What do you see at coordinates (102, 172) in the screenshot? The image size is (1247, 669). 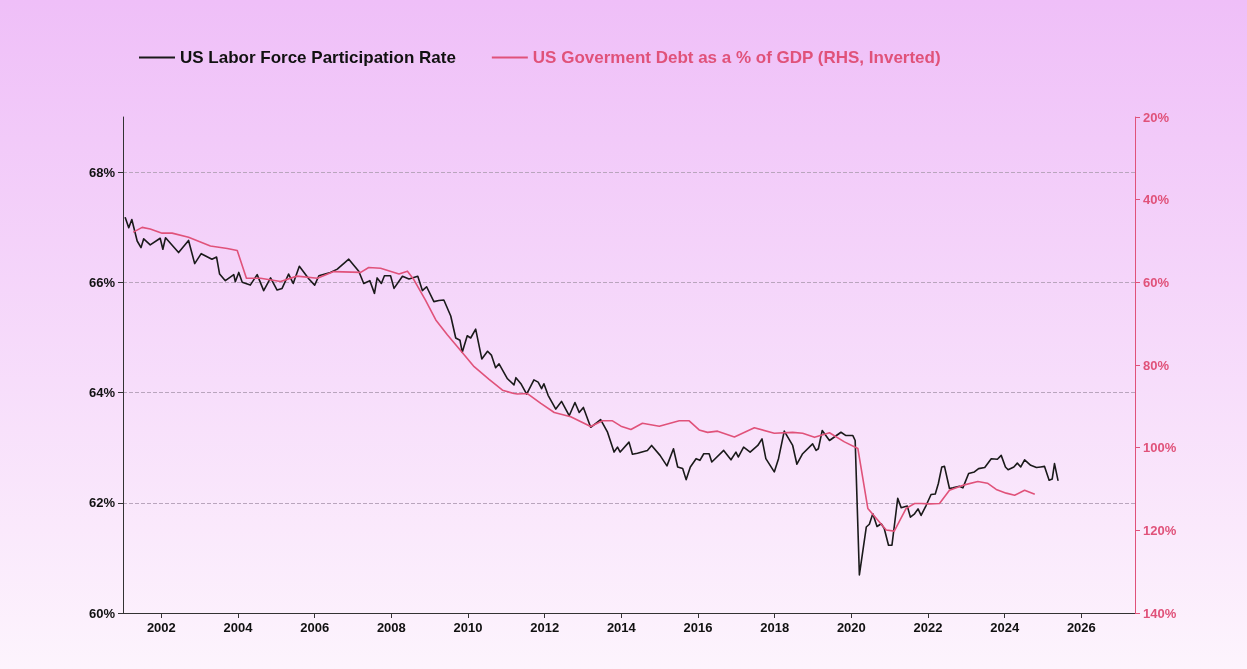 I see `y-tick-label: 68%` at bounding box center [102, 172].